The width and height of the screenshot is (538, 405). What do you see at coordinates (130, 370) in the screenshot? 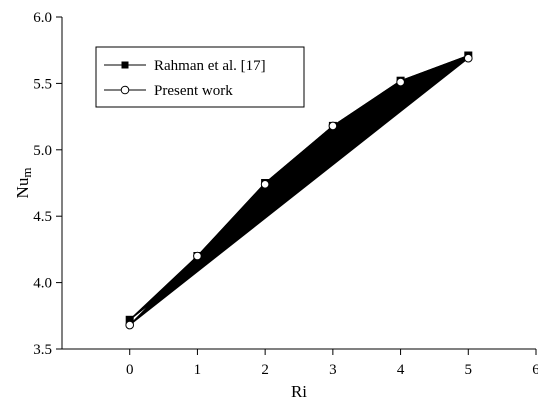
I see `x-tick-label: 0` at bounding box center [130, 370].